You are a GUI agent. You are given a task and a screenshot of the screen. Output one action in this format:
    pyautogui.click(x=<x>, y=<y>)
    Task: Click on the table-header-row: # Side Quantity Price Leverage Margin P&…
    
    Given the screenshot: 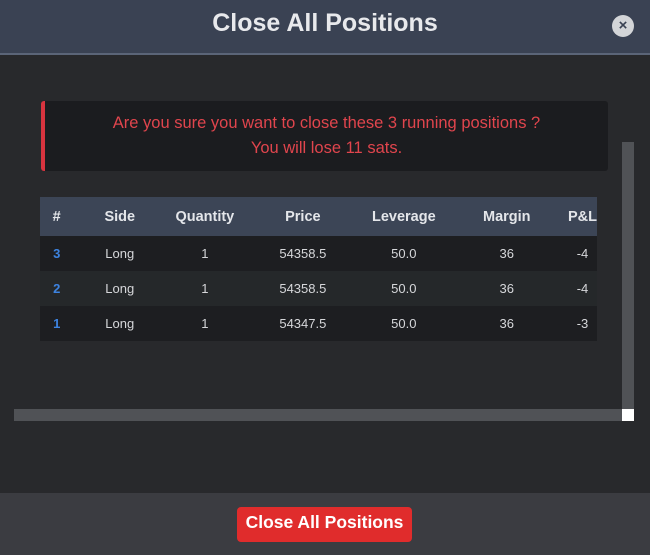 What is the action you would take?
    pyautogui.click(x=318, y=216)
    